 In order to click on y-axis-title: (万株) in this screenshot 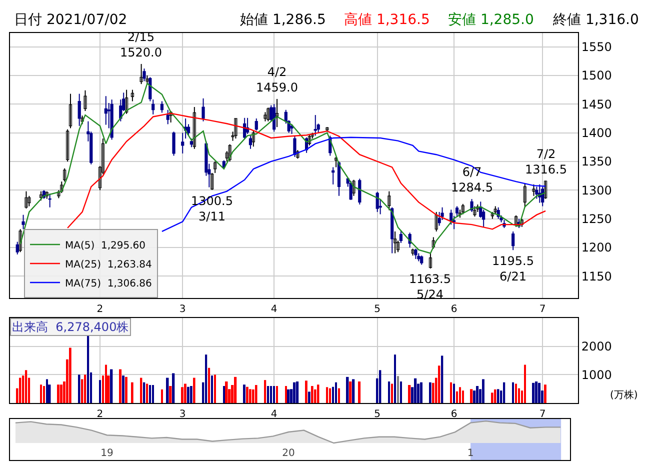, I will do `click(624, 395)`.